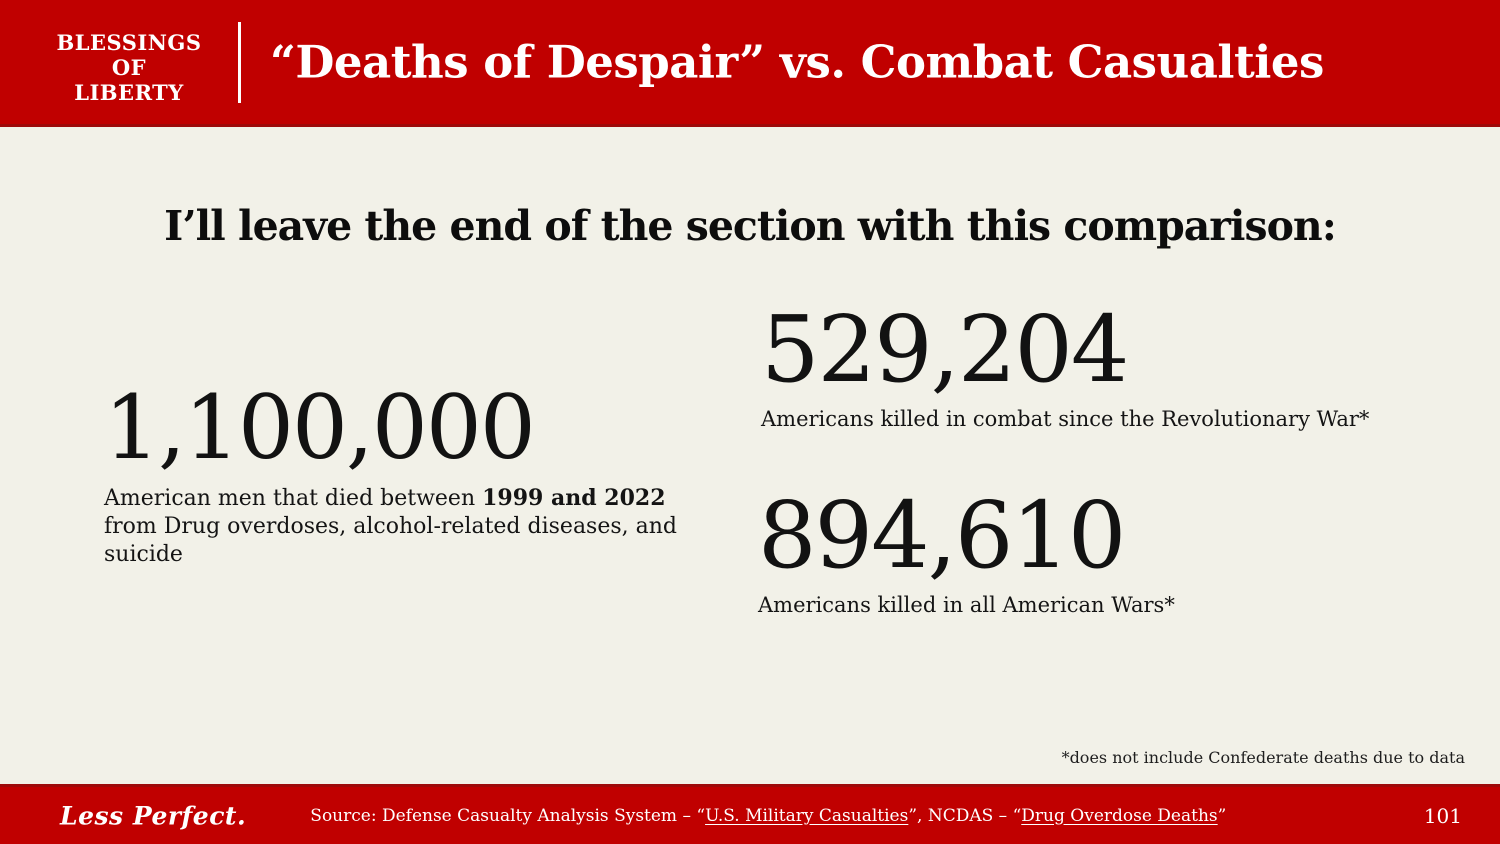 This screenshot has width=1500, height=844. Describe the element at coordinates (129, 92) in the screenshot. I see `logo-line-2: LIBERTY` at that location.